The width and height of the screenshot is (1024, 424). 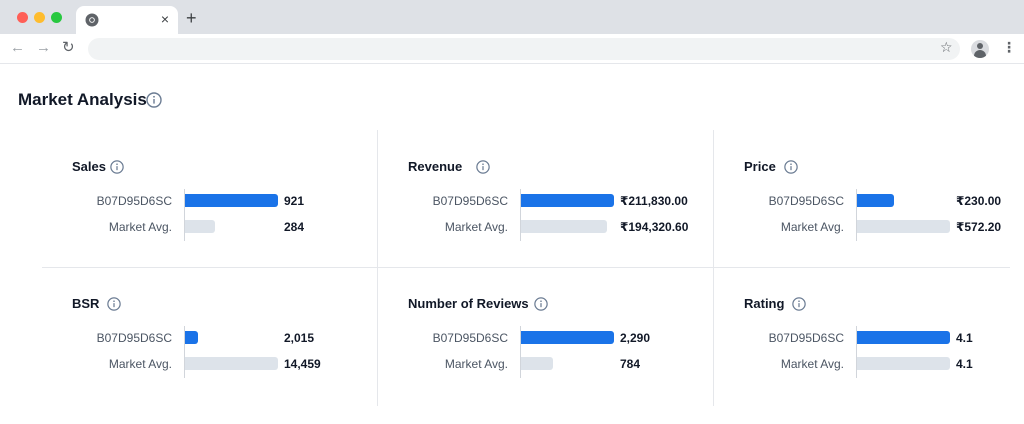 I want to click on address-bar, so click(x=524, y=49).